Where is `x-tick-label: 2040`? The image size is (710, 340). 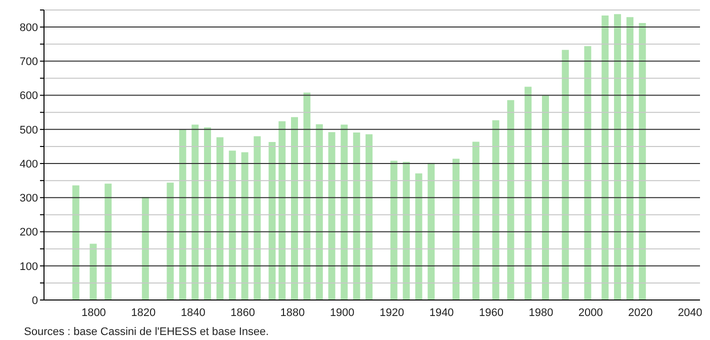 x-tick-label: 2040 is located at coordinates (690, 312).